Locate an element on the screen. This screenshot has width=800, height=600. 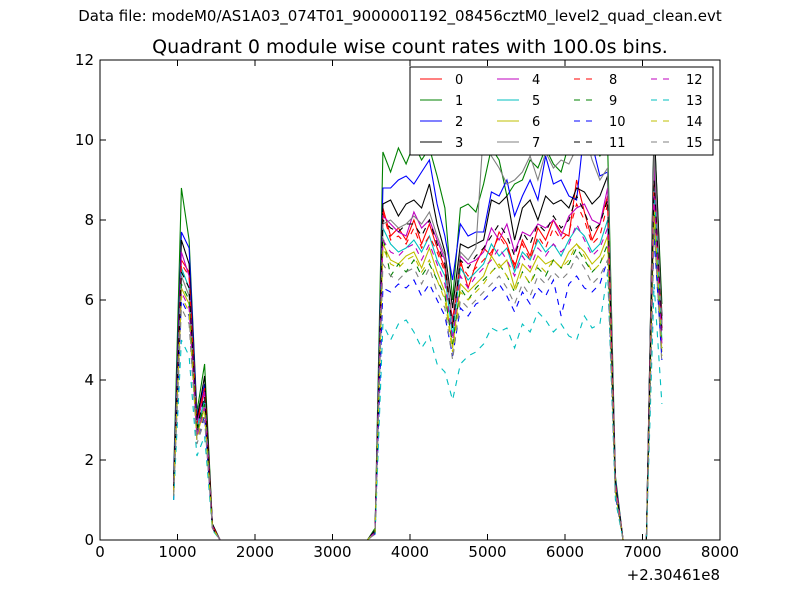
y-tick-label: 0 is located at coordinates (89, 540).